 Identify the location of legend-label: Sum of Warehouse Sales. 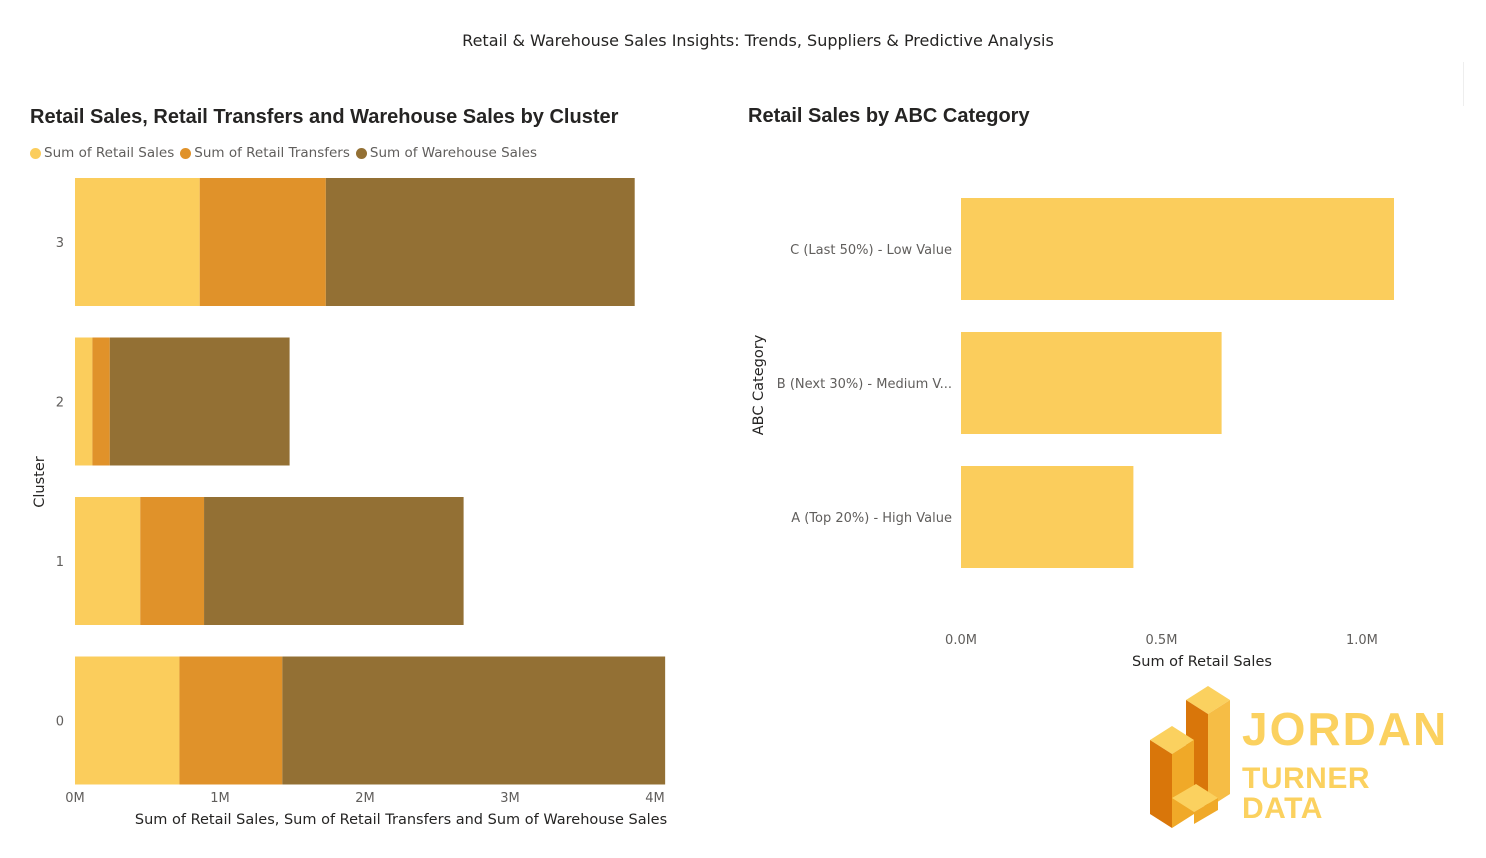
(453, 153).